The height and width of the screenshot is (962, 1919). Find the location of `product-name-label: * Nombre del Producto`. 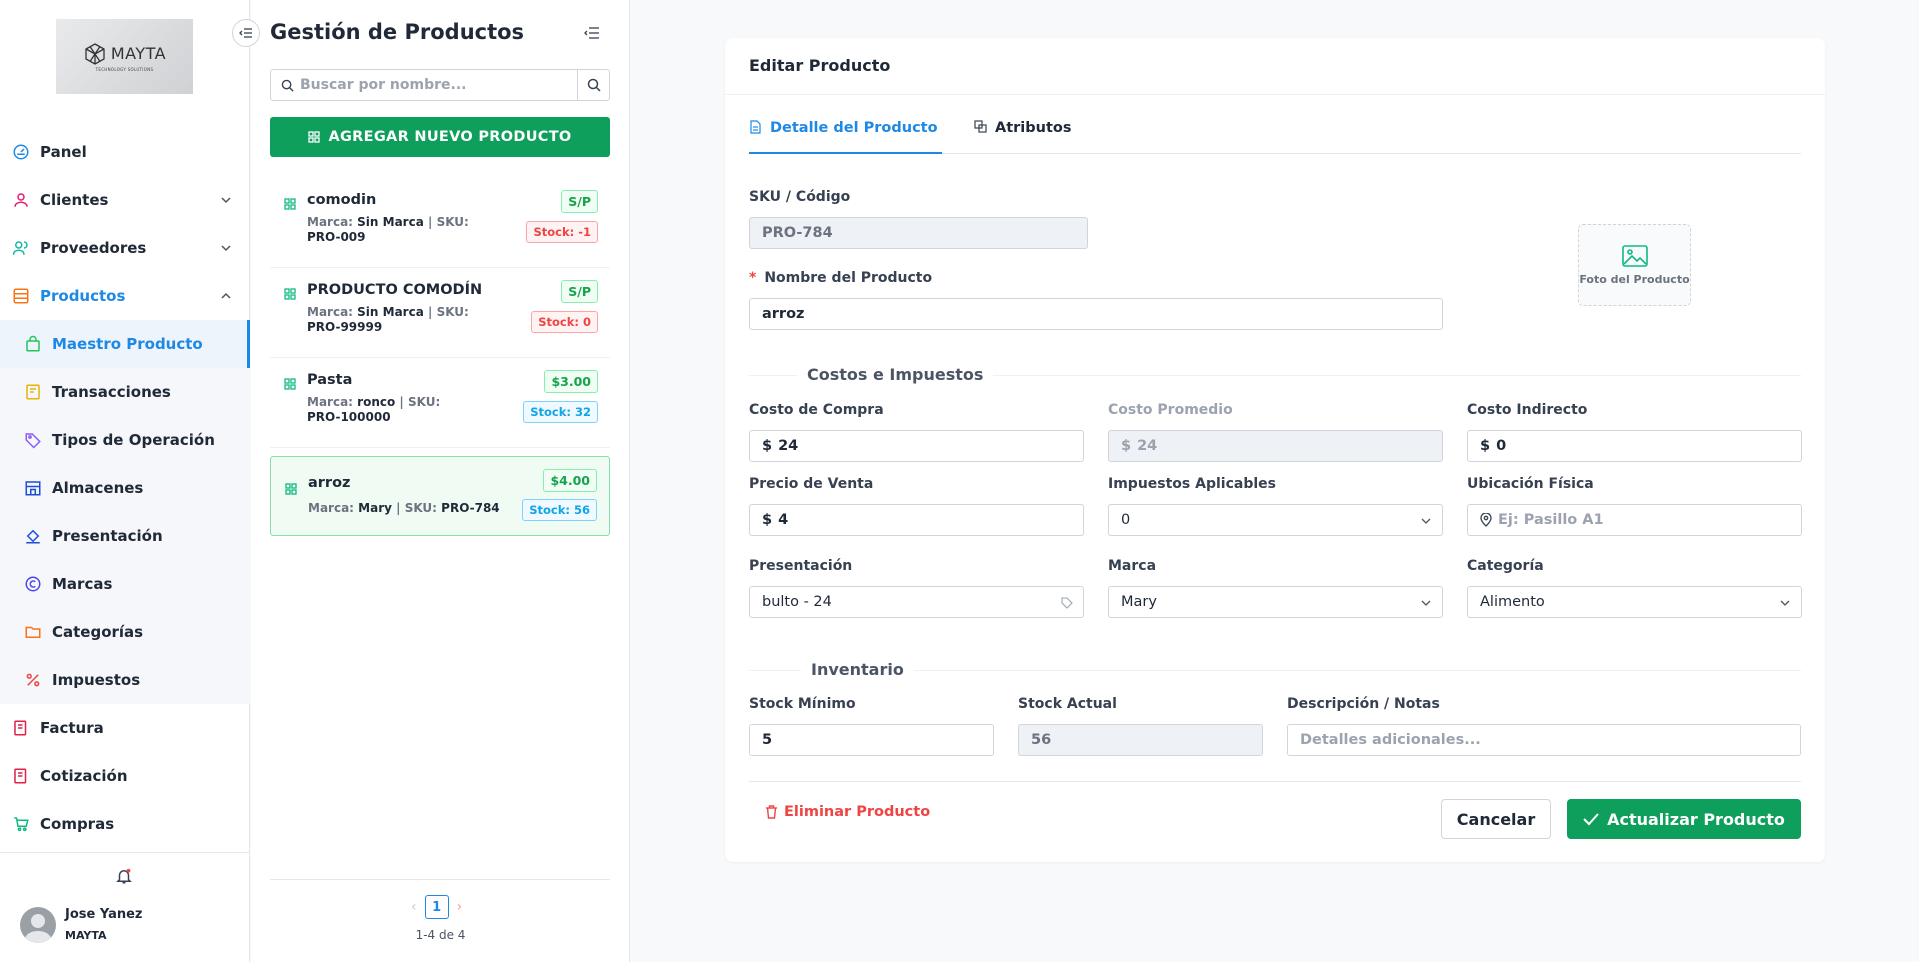

product-name-label: * Nombre del Producto is located at coordinates (840, 278).